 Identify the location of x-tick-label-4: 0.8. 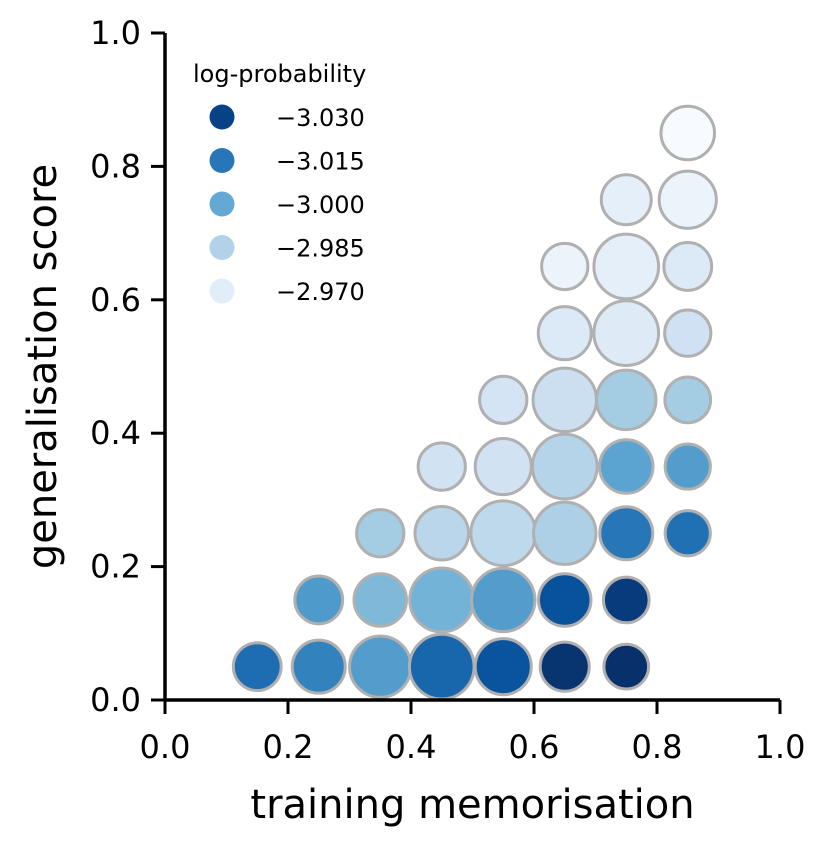
(657, 747).